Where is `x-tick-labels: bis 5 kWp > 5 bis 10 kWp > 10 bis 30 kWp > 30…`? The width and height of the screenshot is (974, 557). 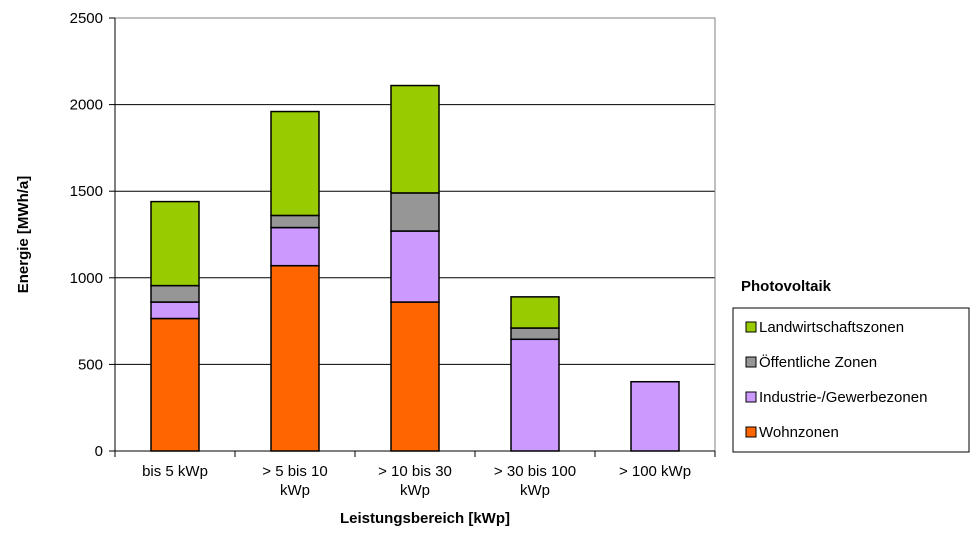
x-tick-labels: bis 5 kWp > 5 bis 10 kWp > 10 bis 30 kWp > 30… is located at coordinates (416, 481).